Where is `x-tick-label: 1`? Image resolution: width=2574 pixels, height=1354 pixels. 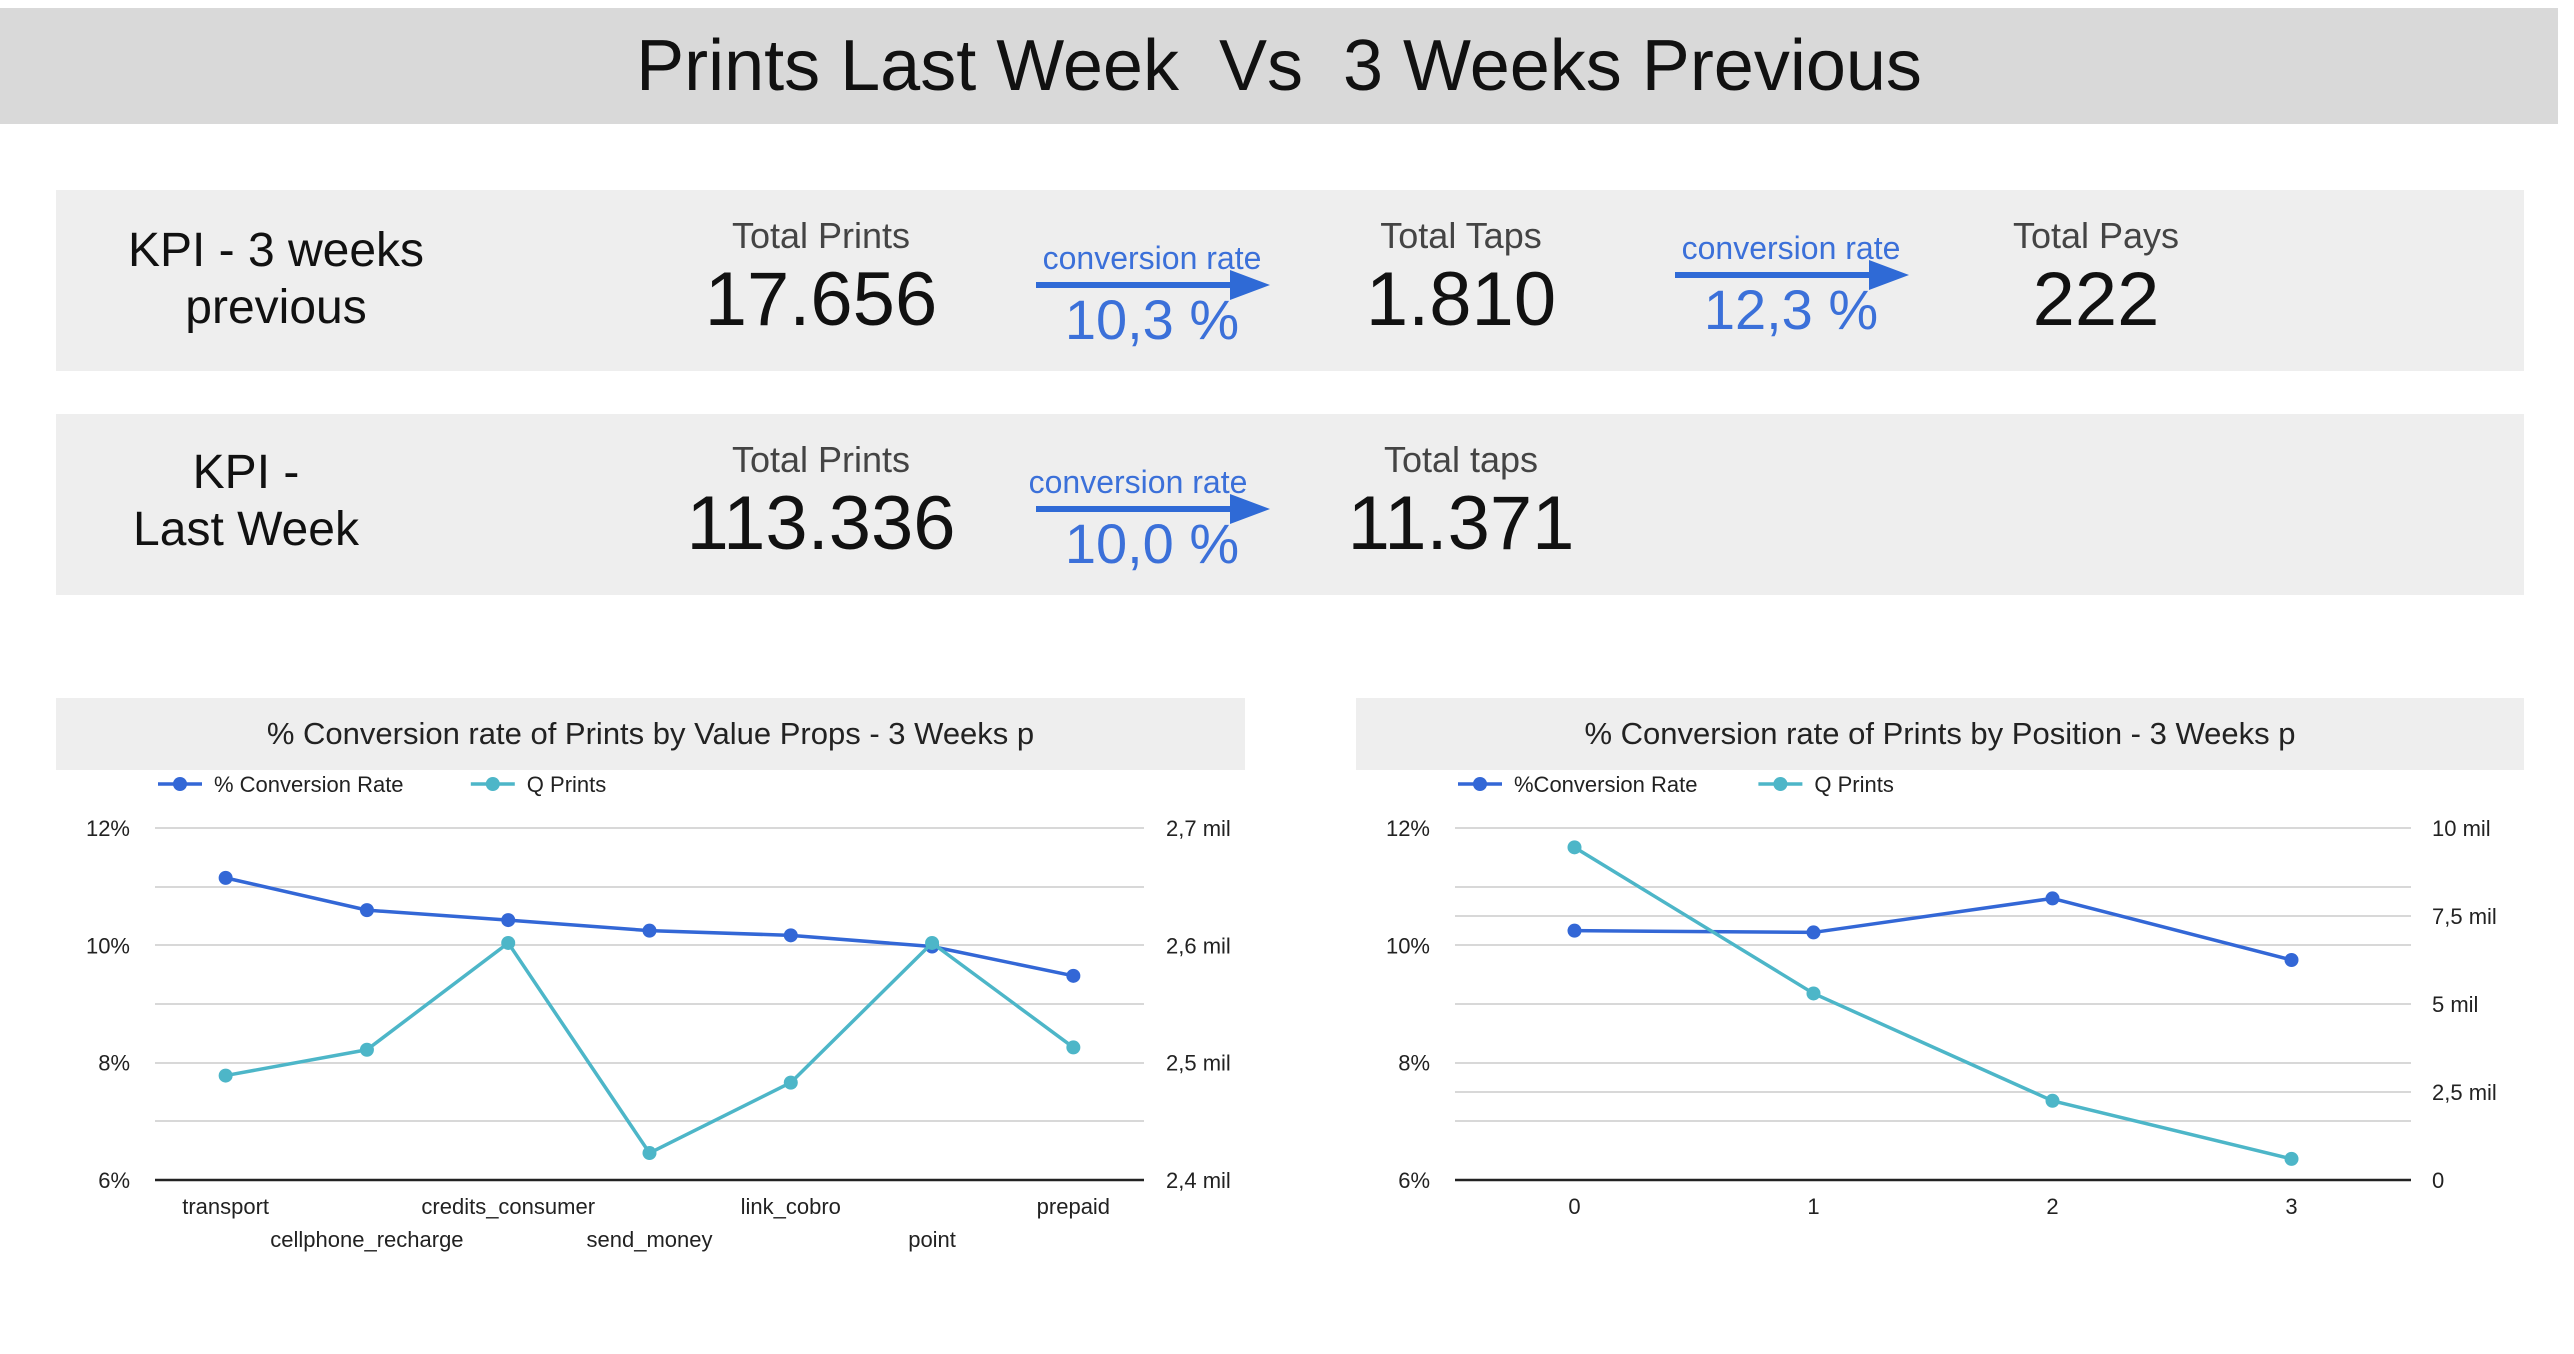
x-tick-label: 1 is located at coordinates (1813, 1206).